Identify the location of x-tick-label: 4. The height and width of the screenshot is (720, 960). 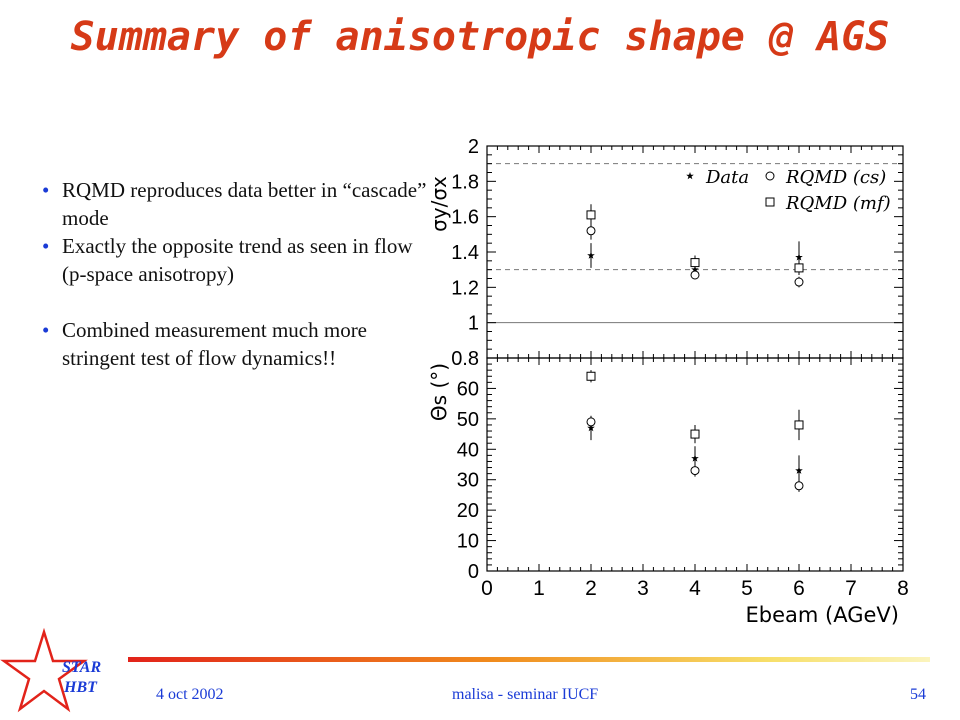
(695, 588).